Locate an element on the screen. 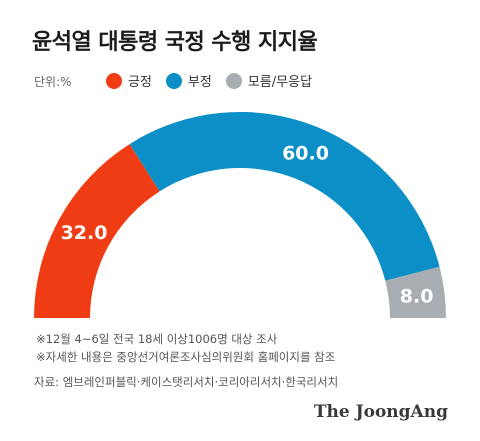 The width and height of the screenshot is (480, 441). chart-title: 윤석열 대통령 국정 수행 지지율 is located at coordinates (175, 42).